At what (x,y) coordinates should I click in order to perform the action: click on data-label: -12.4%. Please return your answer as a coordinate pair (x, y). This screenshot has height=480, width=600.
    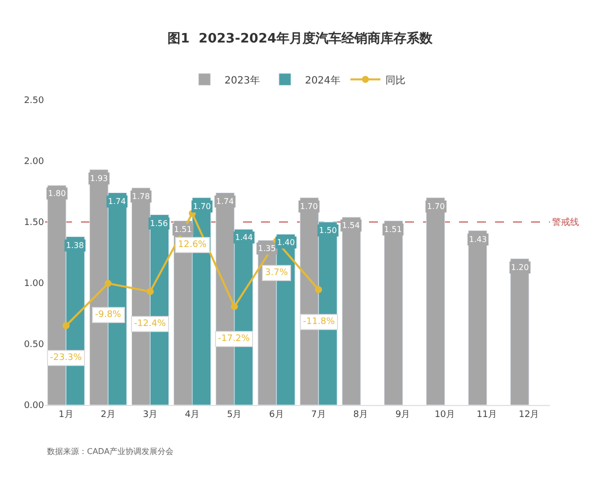
    Looking at the image, I should click on (150, 324).